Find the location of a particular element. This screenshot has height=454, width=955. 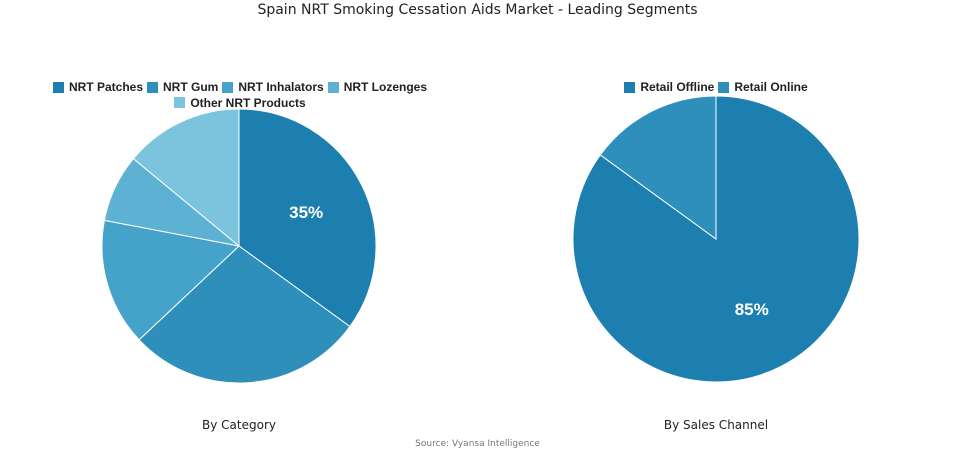

legend-item: NRT Lozenges is located at coordinates (377, 87).